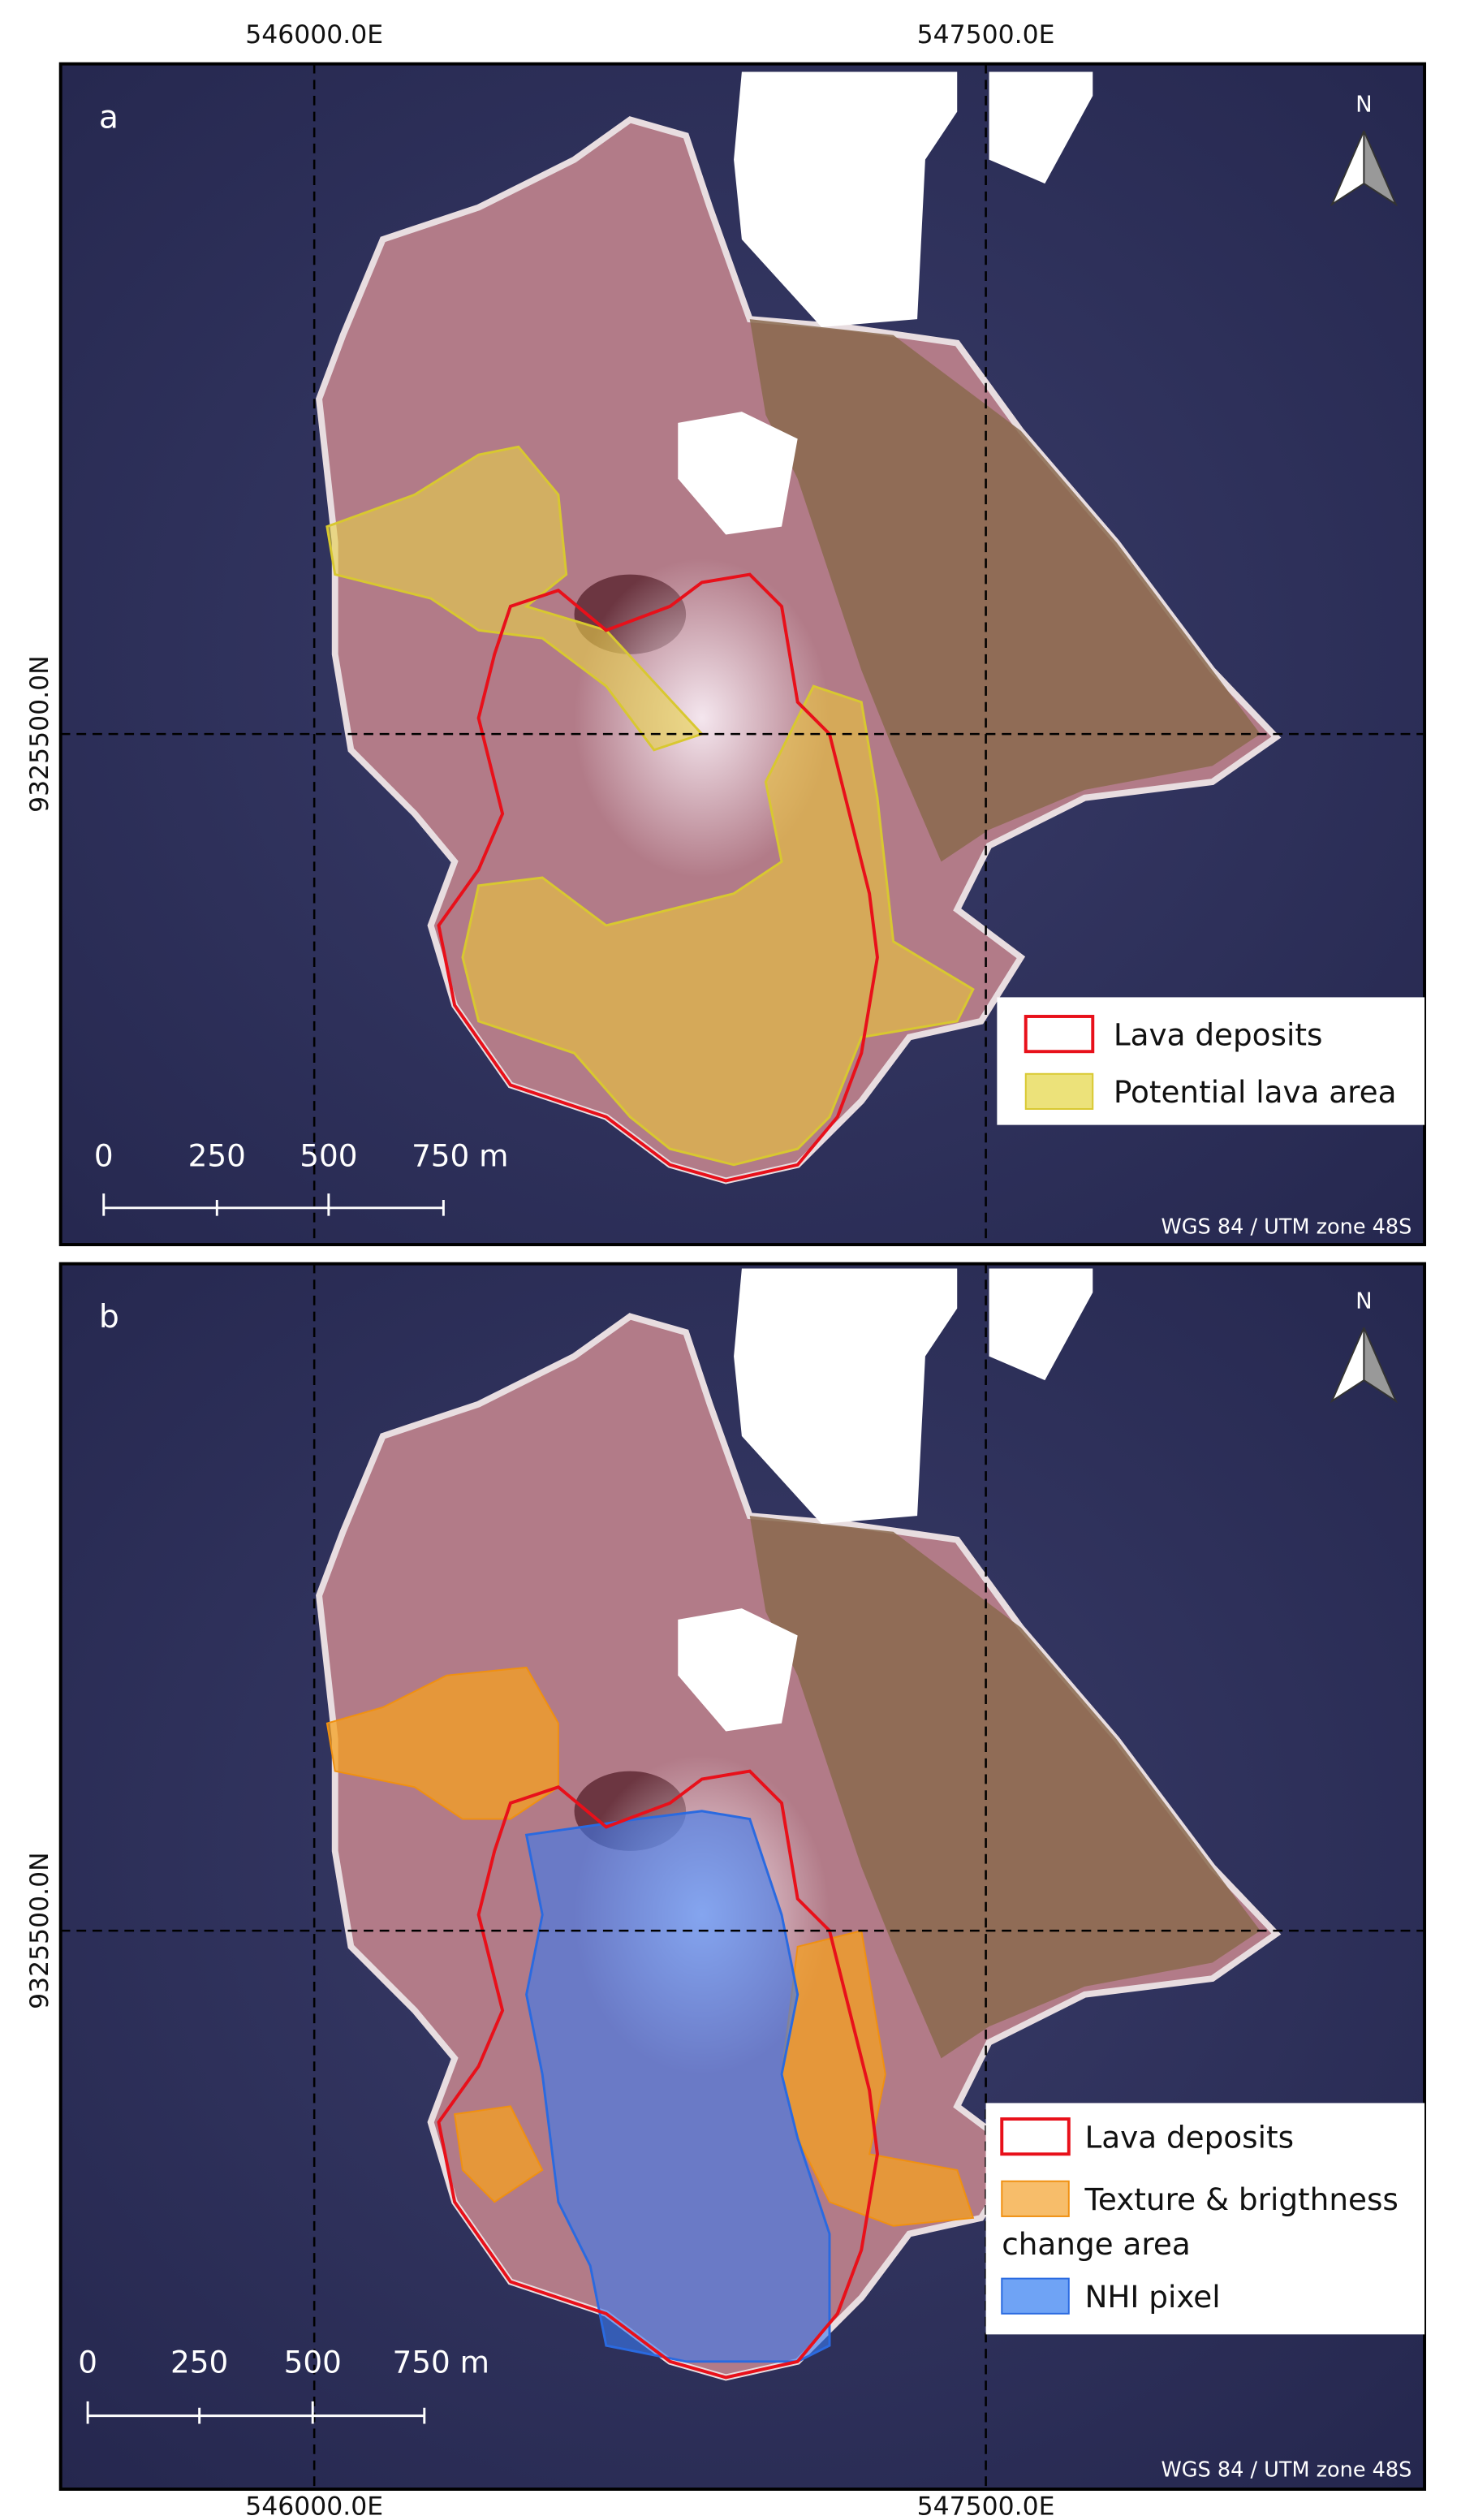 Image resolution: width=1474 pixels, height=2520 pixels. What do you see at coordinates (1255, 1092) in the screenshot?
I see `legend-label: Potential lava area` at bounding box center [1255, 1092].